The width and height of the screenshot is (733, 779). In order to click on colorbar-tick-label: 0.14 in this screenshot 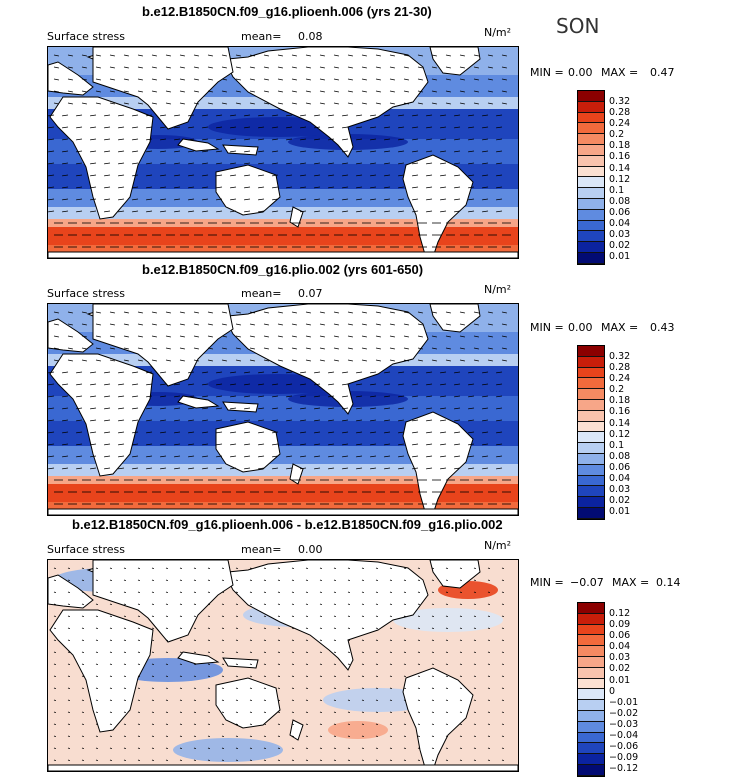, I will do `click(620, 423)`.